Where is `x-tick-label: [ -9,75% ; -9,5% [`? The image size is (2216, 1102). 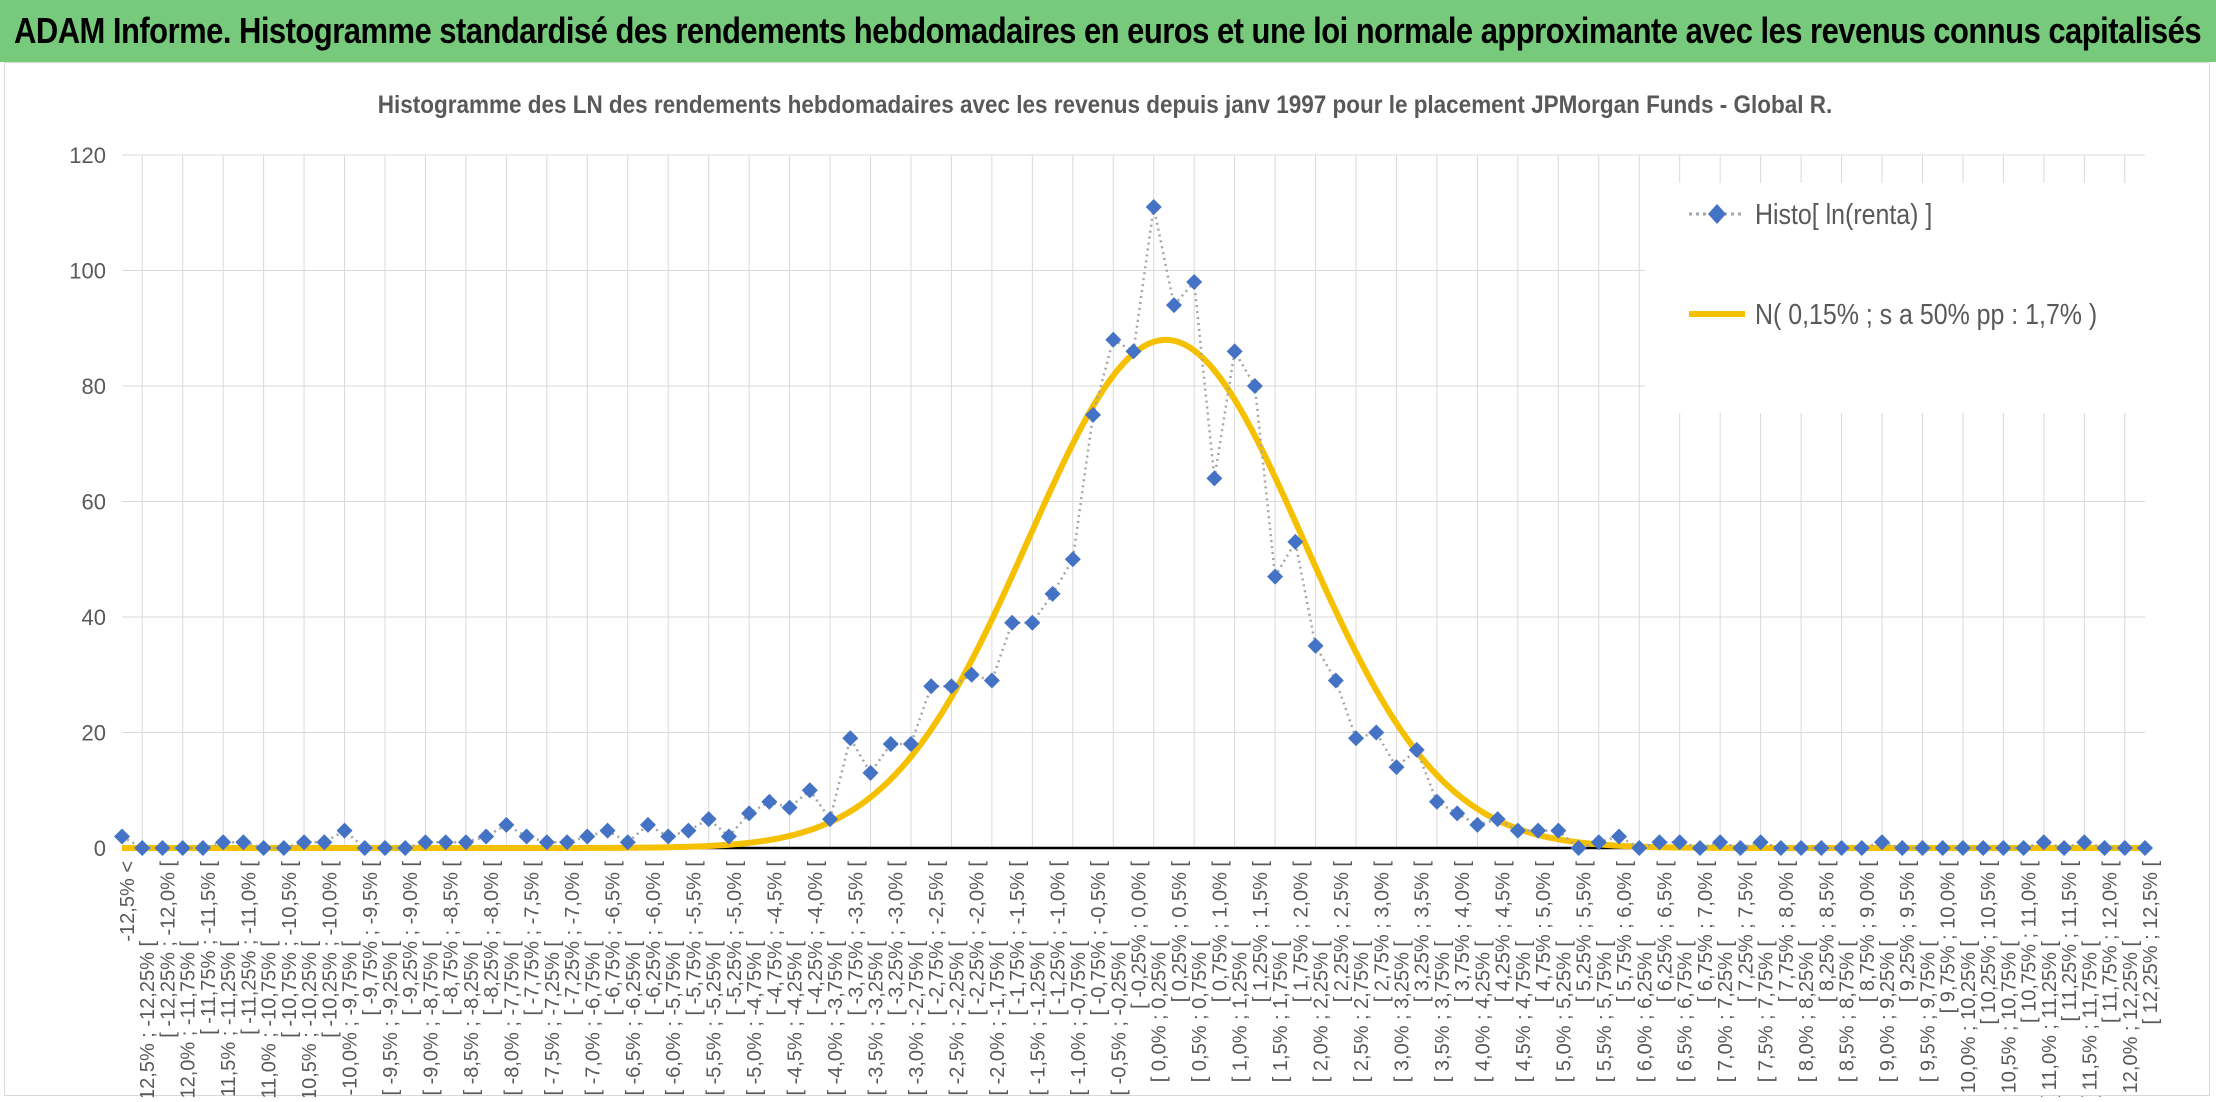 x-tick-label: [ -9,75% ; -9,5% [ is located at coordinates (371, 938).